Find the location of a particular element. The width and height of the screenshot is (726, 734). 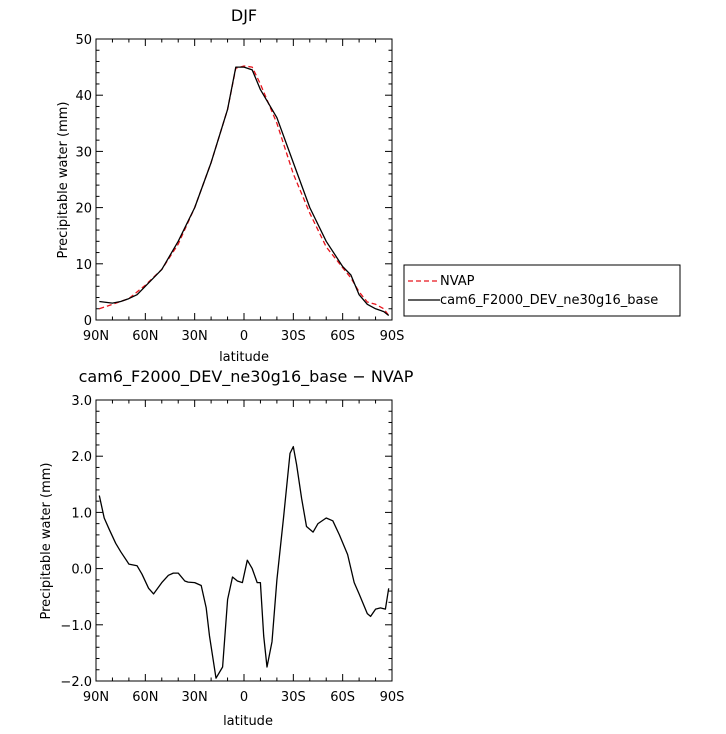

chart-2-xtick-label: 30N is located at coordinates (195, 697).